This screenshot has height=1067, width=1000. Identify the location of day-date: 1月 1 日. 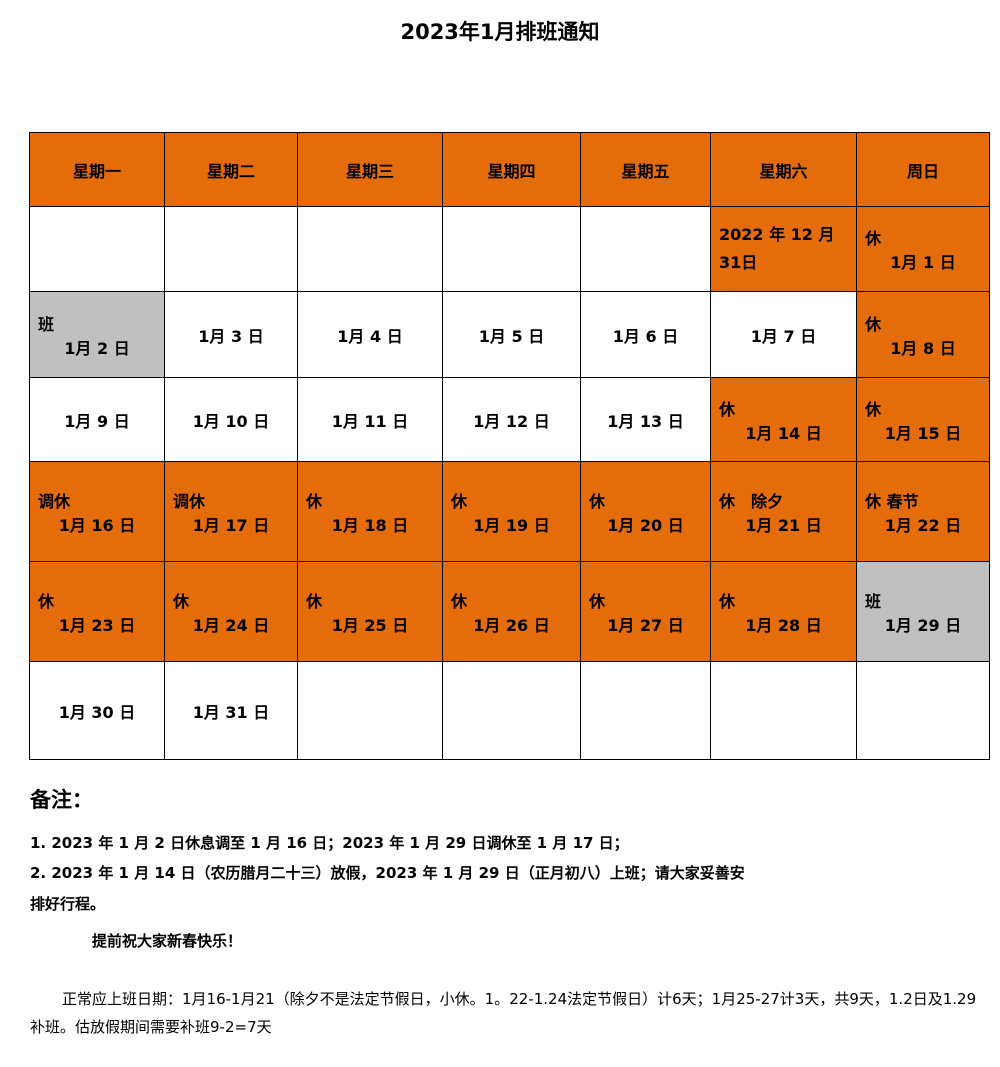
(923, 262).